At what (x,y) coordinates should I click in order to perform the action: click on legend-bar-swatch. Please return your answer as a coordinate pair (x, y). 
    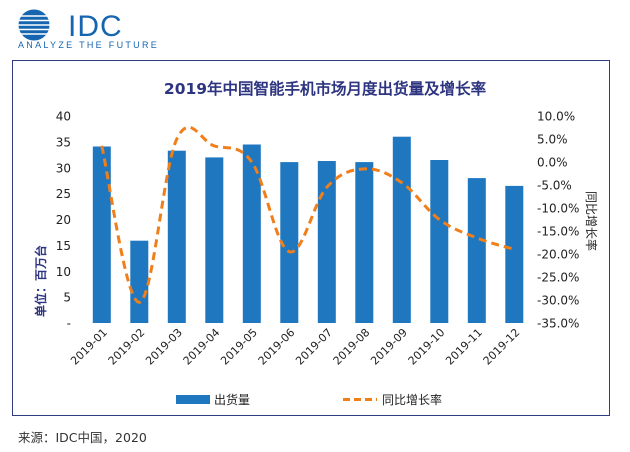
    Looking at the image, I should click on (193, 399).